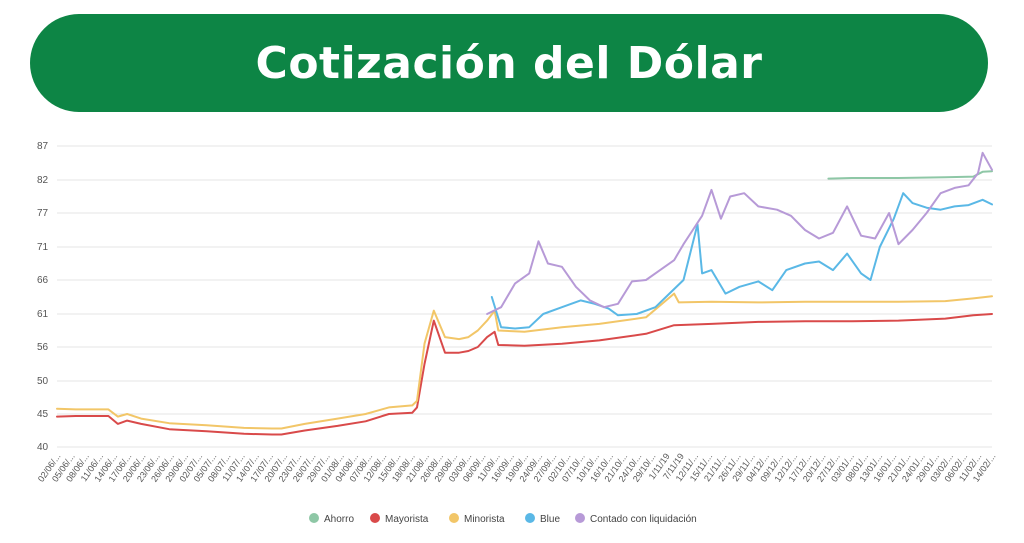 The width and height of the screenshot is (1024, 543). I want to click on legend-label: Minorista, so click(484, 519).